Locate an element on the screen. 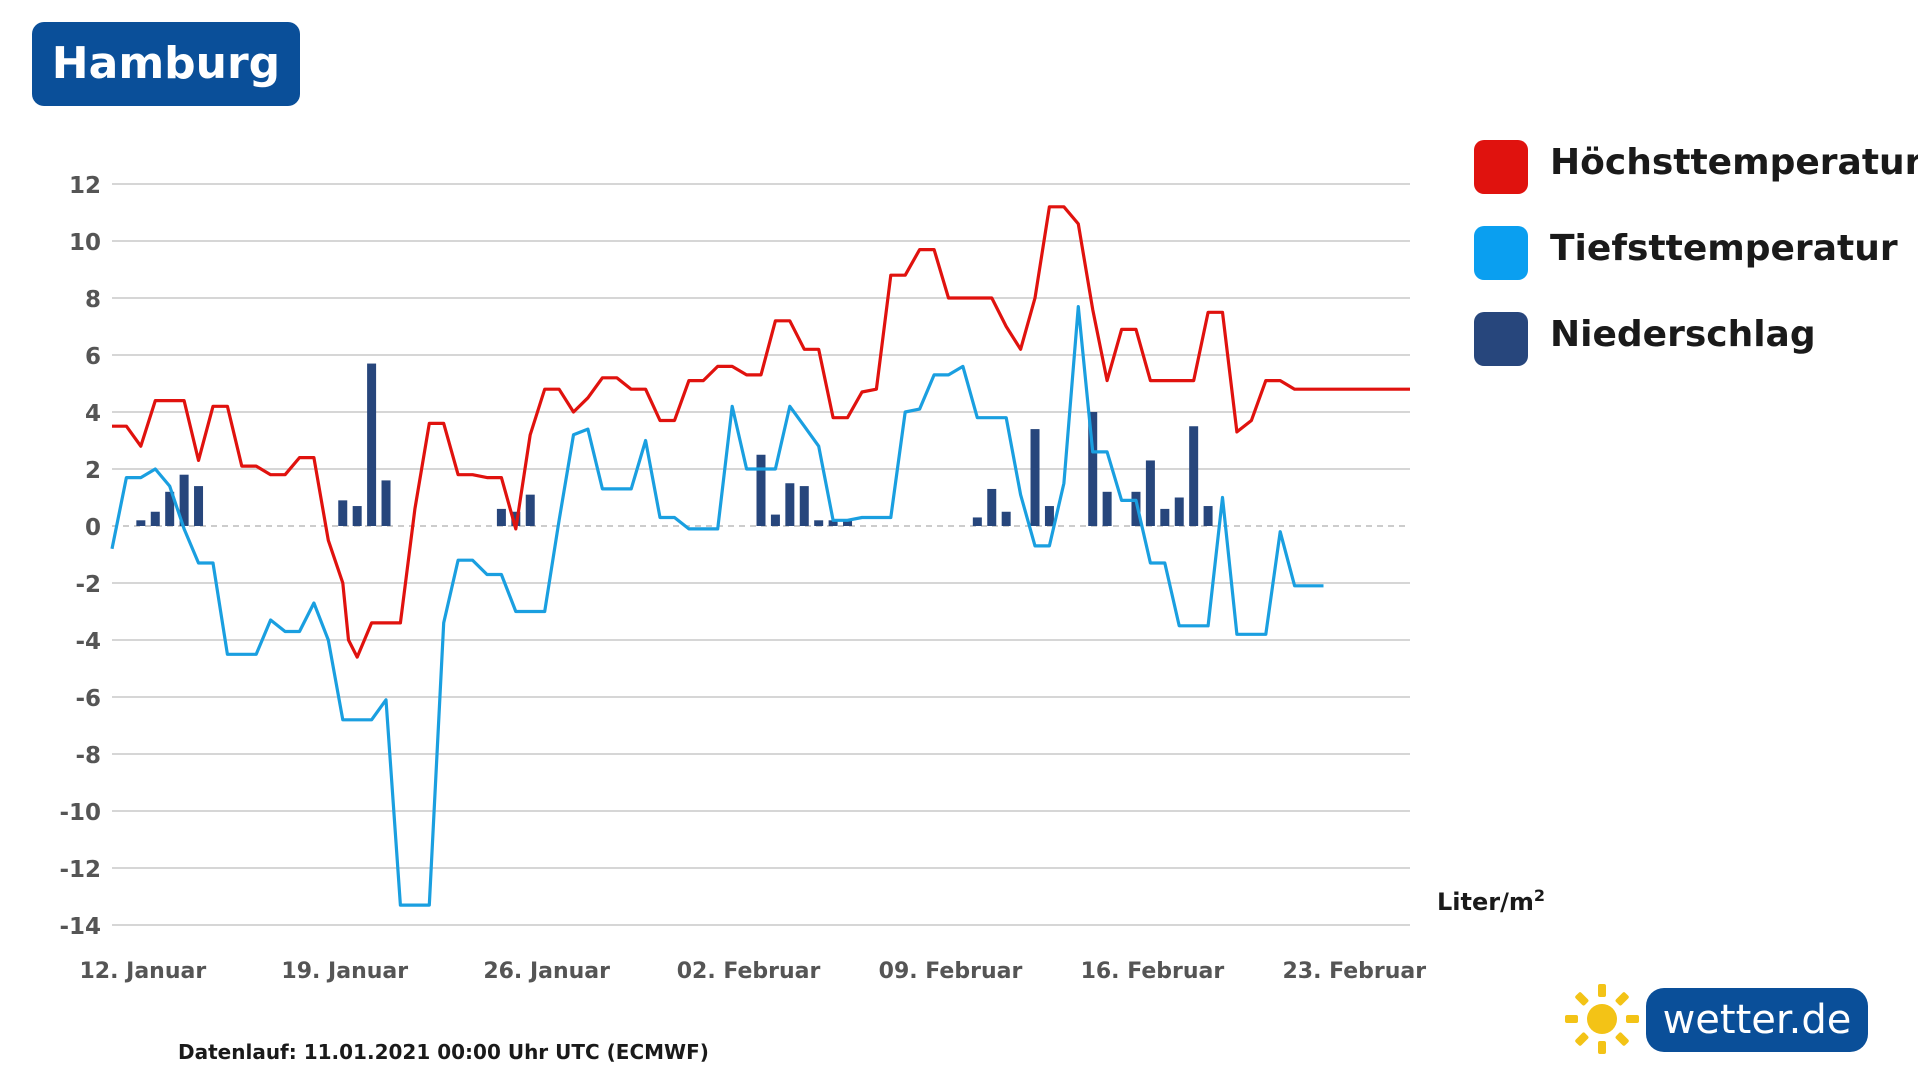 The image size is (1918, 1079). y-tick-label: -8 is located at coordinates (88, 756).